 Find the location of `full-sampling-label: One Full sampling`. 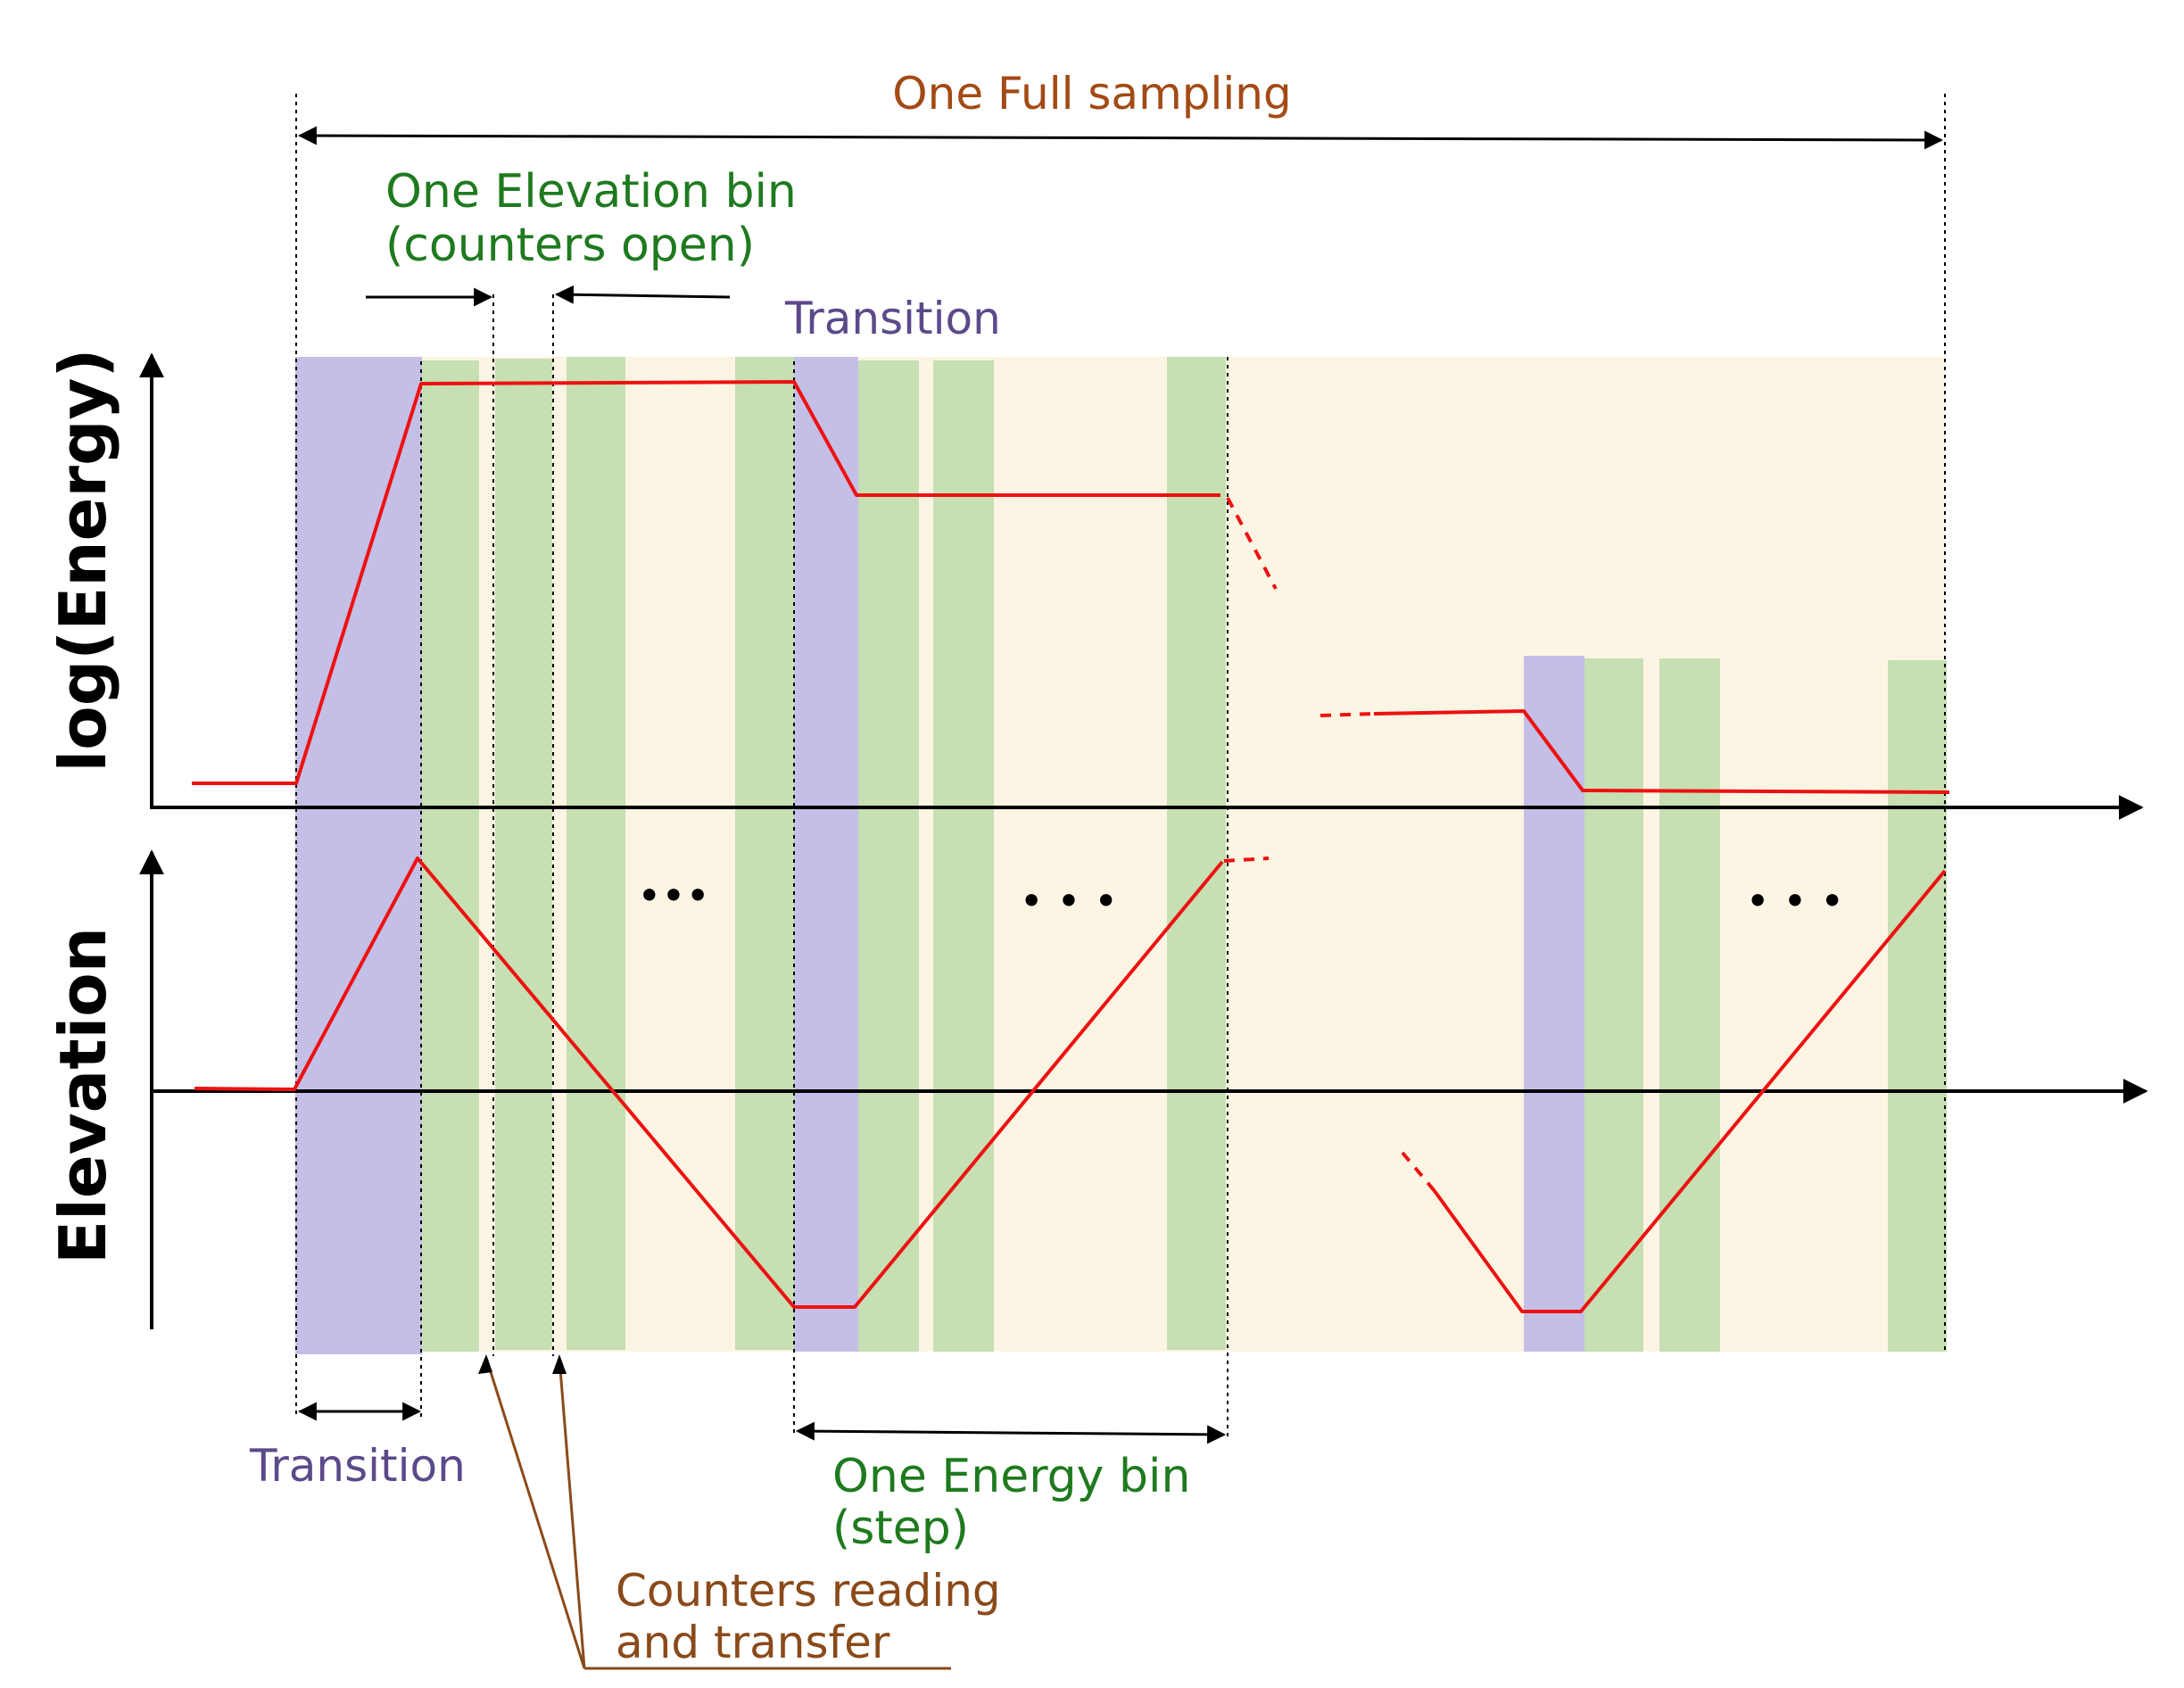

full-sampling-label: One Full sampling is located at coordinates (1091, 94).